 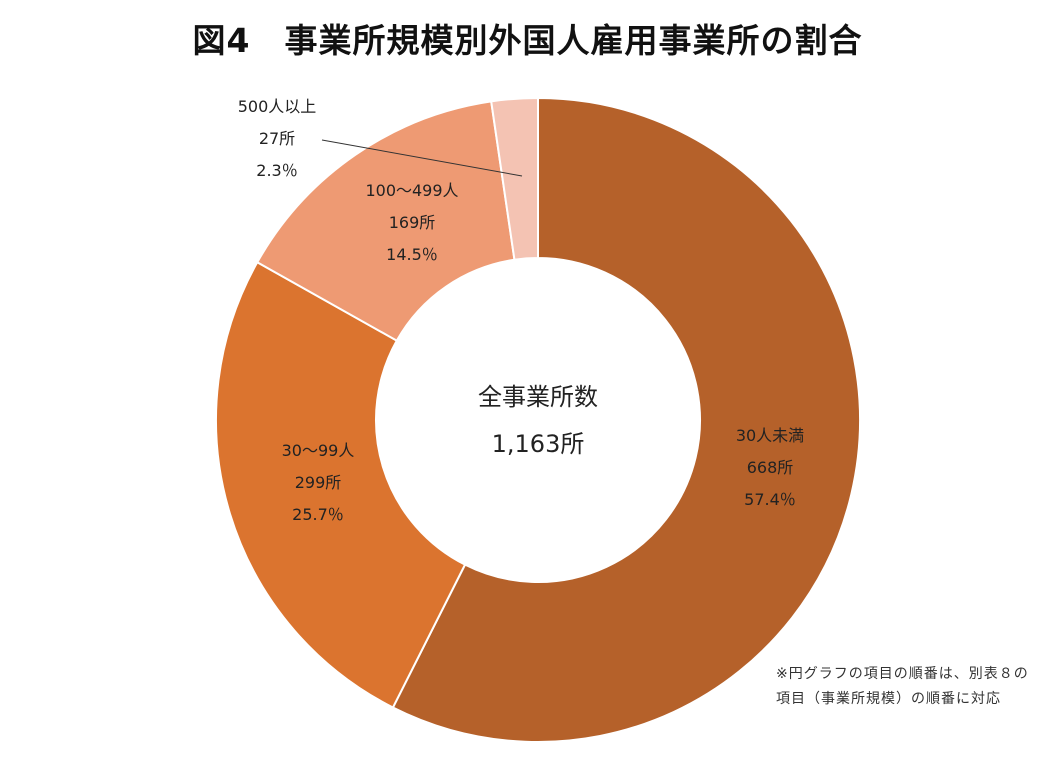 What do you see at coordinates (412, 222) in the screenshot?
I see `label-100-499-count: 169所` at bounding box center [412, 222].